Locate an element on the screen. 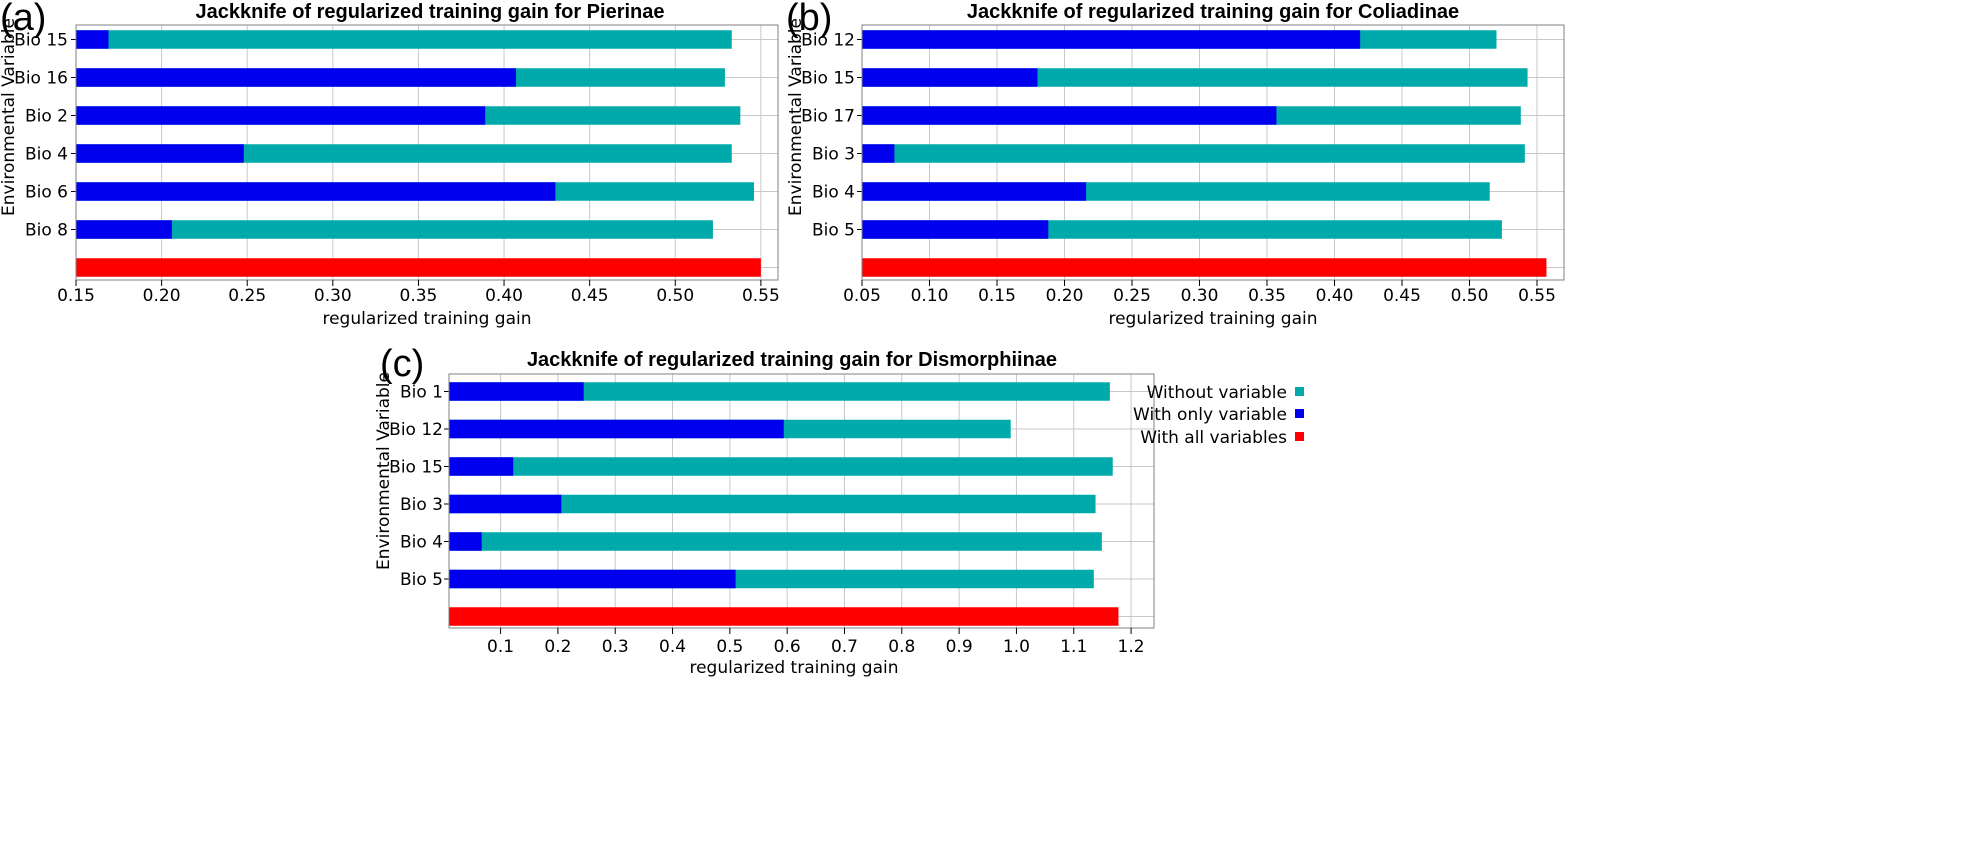 The height and width of the screenshot is (856, 1981). x-tick-label: 0.8 is located at coordinates (901, 647).